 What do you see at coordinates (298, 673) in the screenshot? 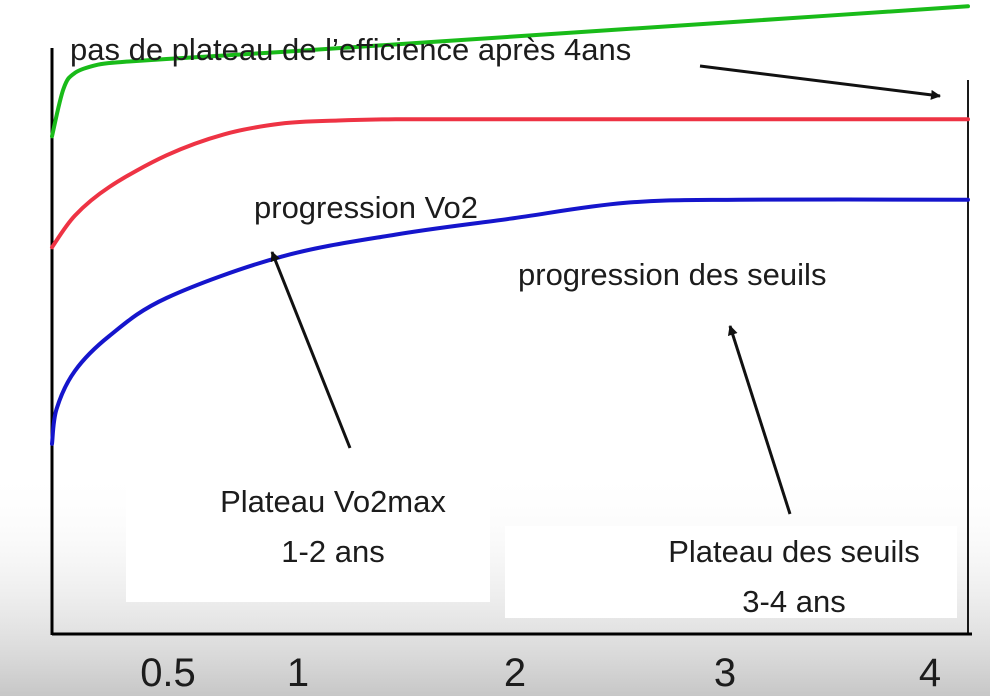
I see `x-tick-label: 1` at bounding box center [298, 673].